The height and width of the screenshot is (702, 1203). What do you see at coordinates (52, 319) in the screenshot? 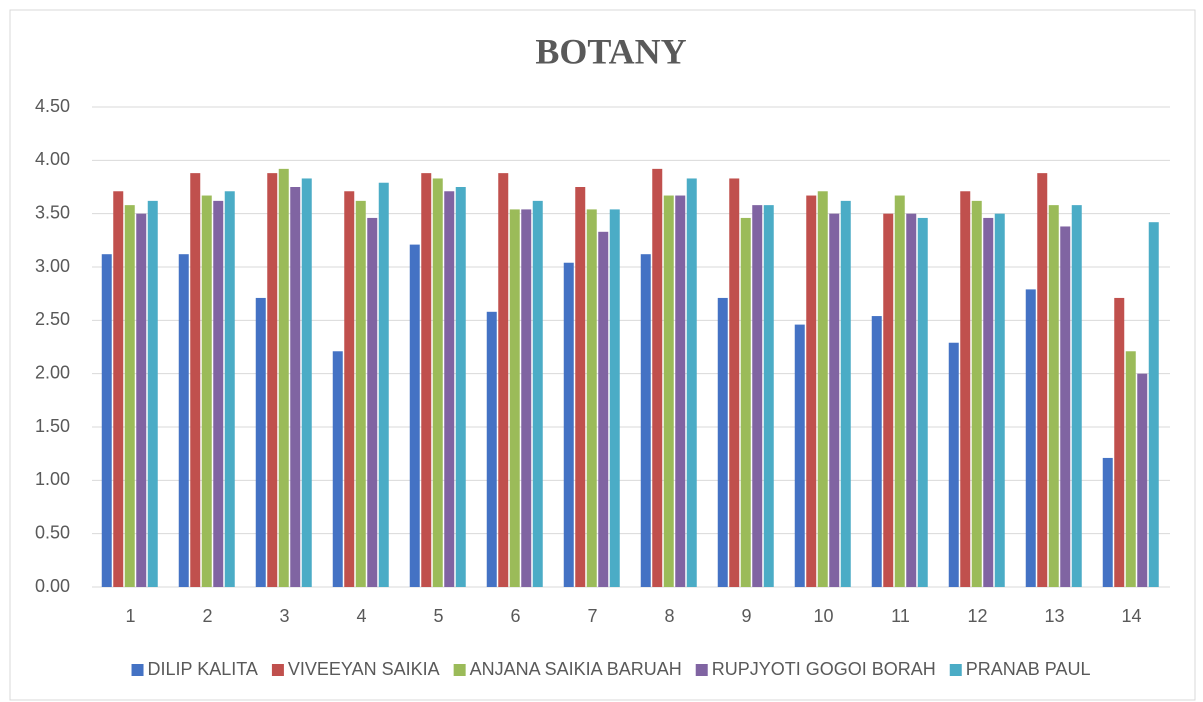
I see `y-tick-label: 2.50` at bounding box center [52, 319].